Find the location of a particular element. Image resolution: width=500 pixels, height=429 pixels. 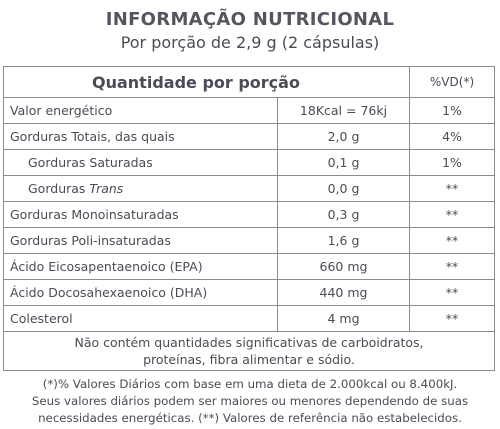

amount: 1,6 g is located at coordinates (343, 240).